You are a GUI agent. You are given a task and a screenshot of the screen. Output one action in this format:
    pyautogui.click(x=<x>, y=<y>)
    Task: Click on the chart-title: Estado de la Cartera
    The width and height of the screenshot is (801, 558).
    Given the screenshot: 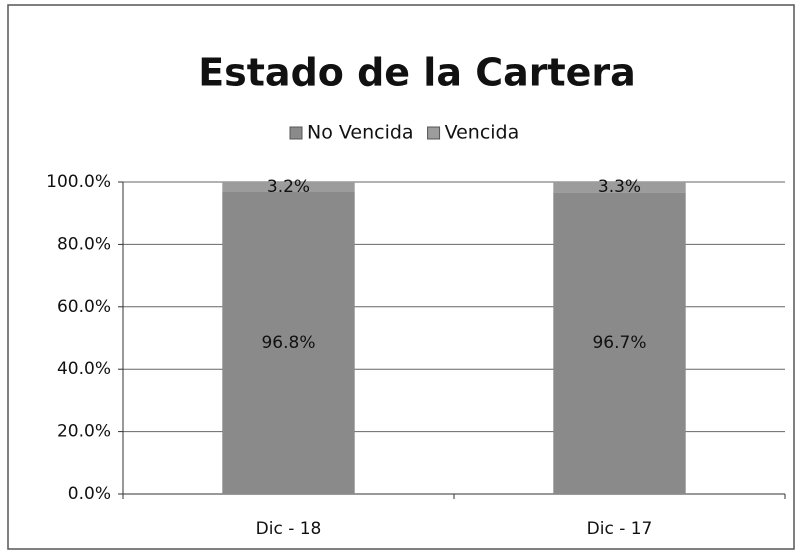 What is the action you would take?
    pyautogui.click(x=417, y=73)
    